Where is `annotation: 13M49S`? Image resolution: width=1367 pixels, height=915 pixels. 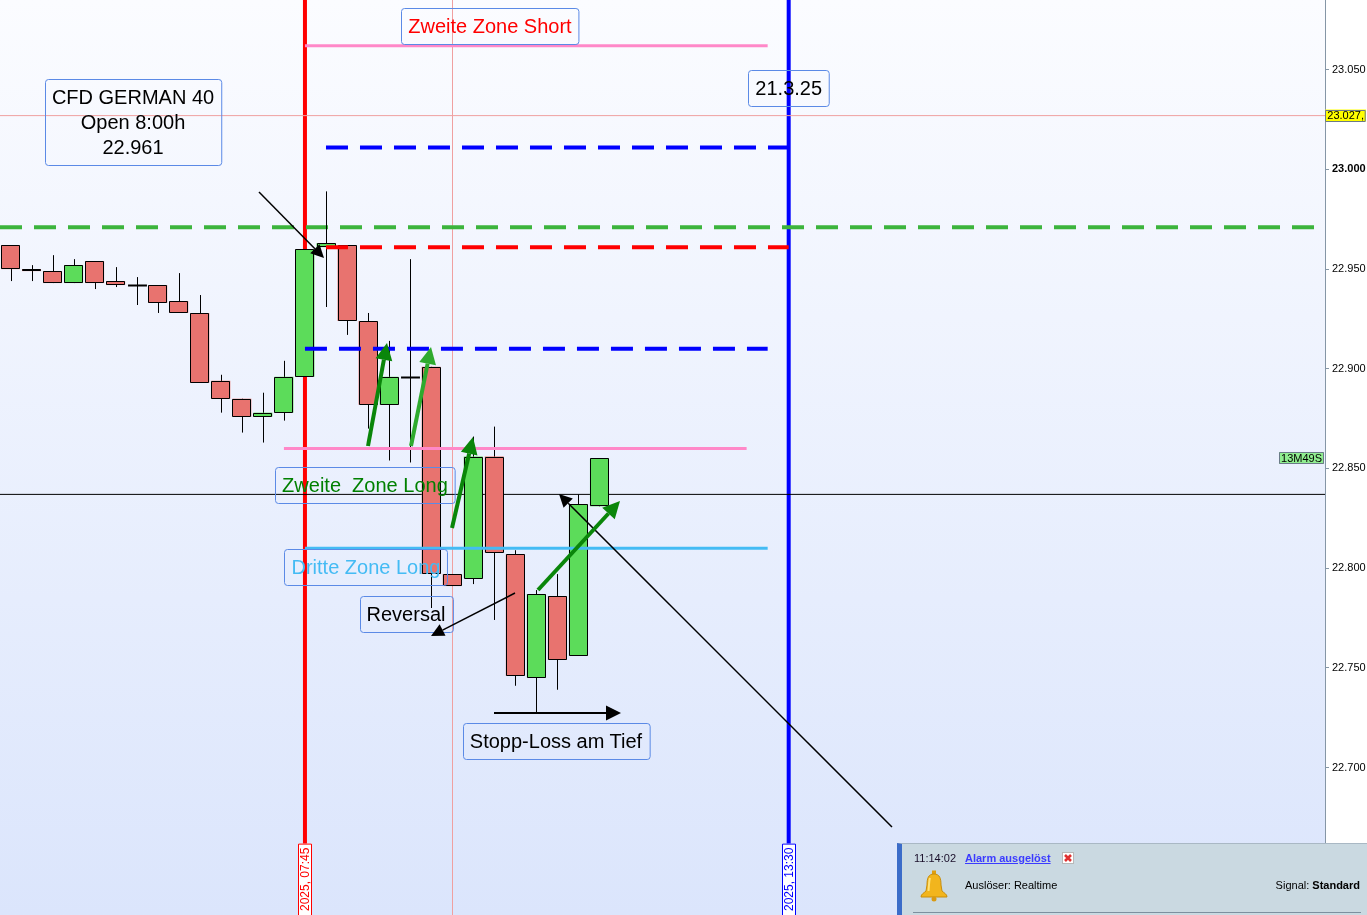
annotation: 13M49S is located at coordinates (1302, 457).